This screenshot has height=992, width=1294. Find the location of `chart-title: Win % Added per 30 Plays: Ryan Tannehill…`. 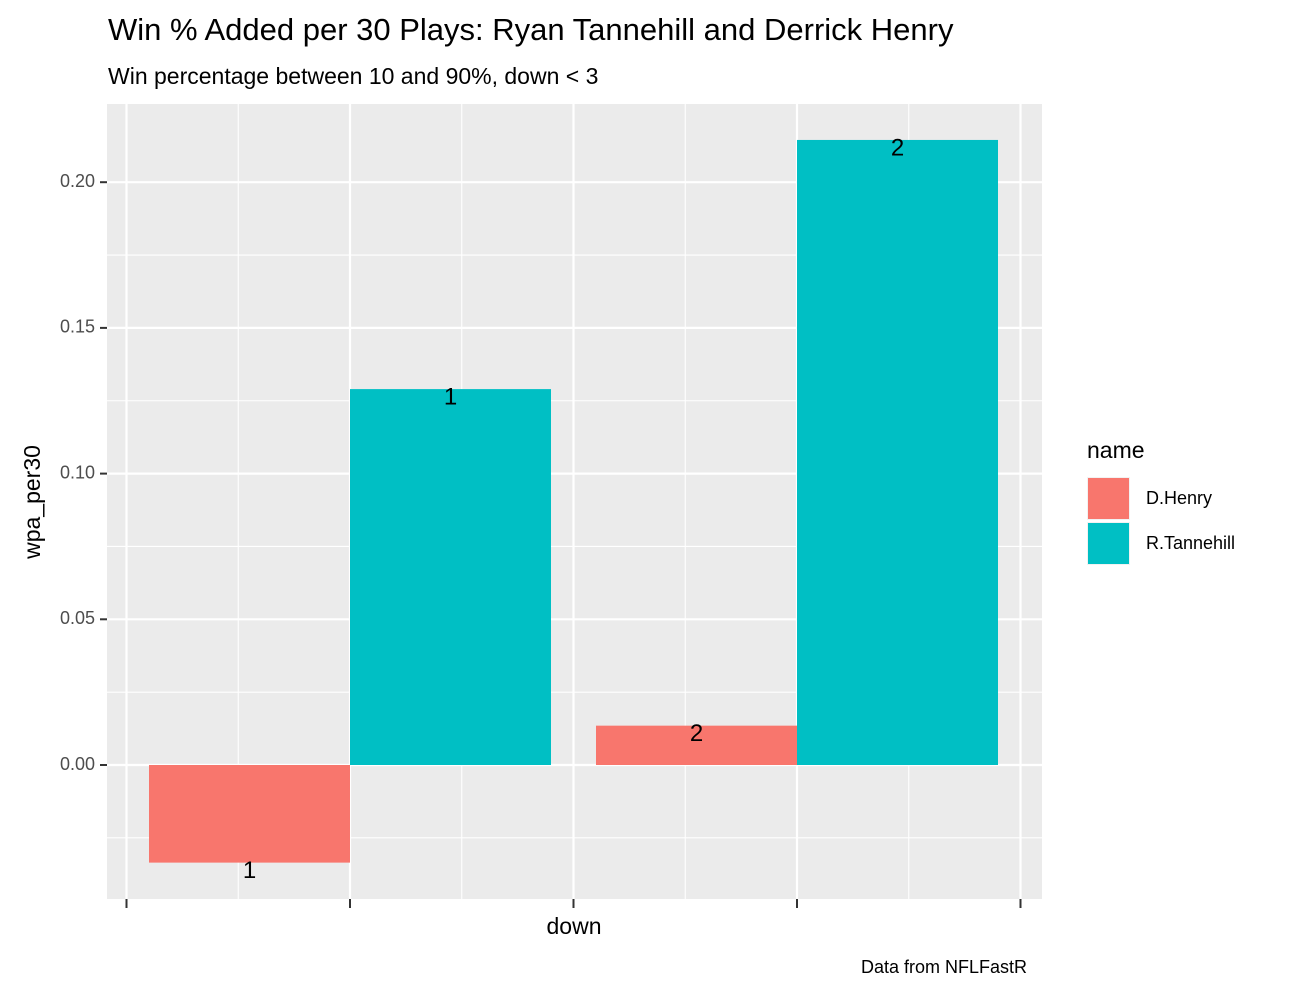

chart-title: Win % Added per 30 Plays: Ryan Tannehill… is located at coordinates (531, 29).